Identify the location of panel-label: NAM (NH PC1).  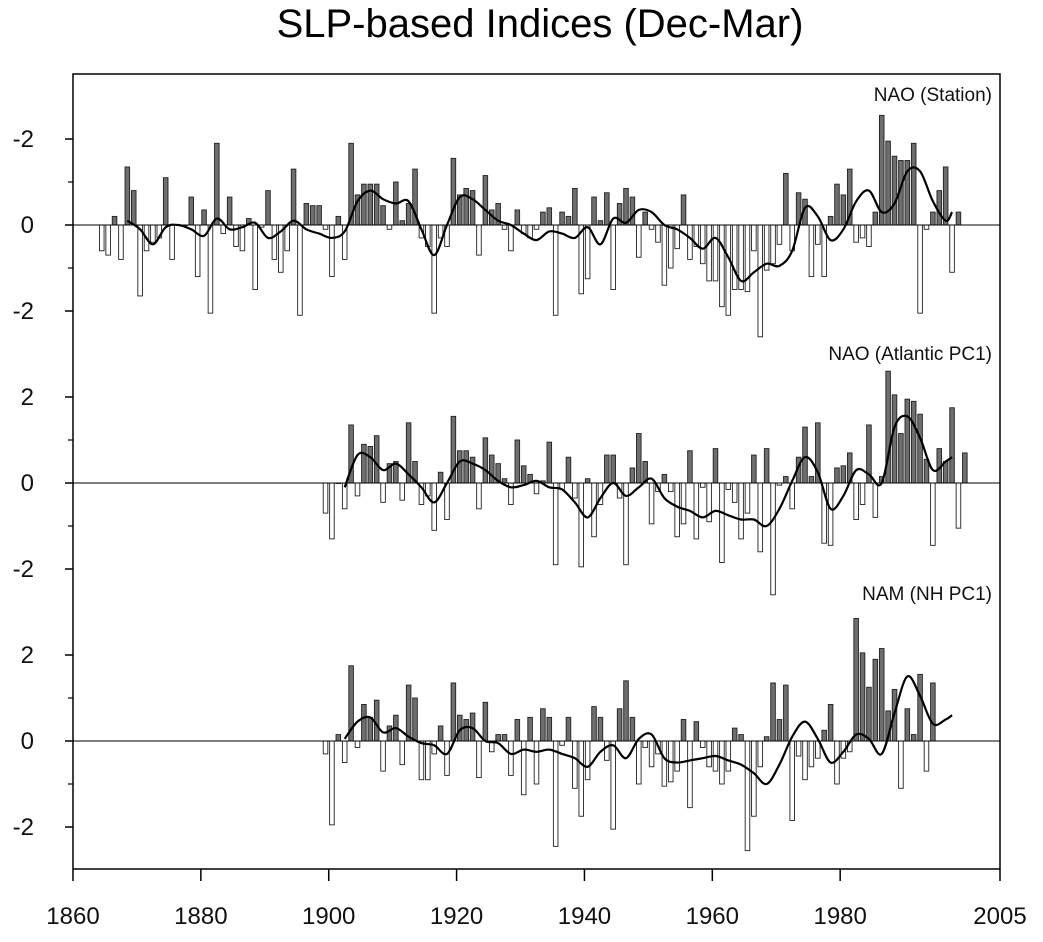
(927, 594).